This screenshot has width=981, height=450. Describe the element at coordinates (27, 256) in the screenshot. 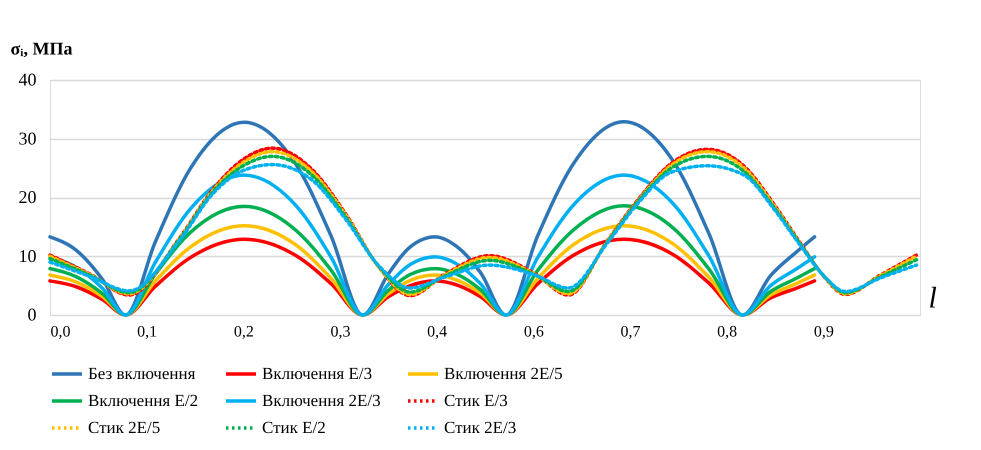

I see `y-tick-label: 10` at that location.